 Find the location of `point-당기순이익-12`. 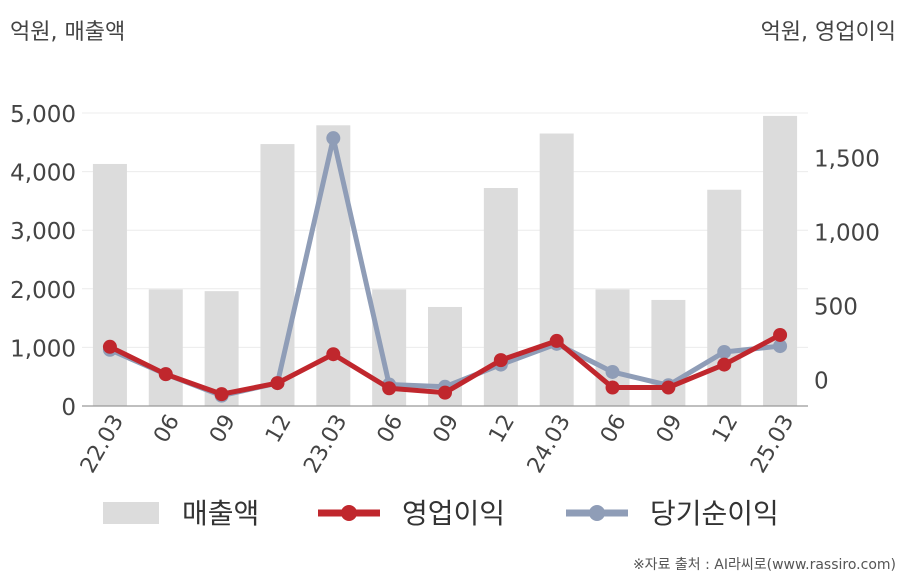

point-당기순이익-12 is located at coordinates (724, 351).